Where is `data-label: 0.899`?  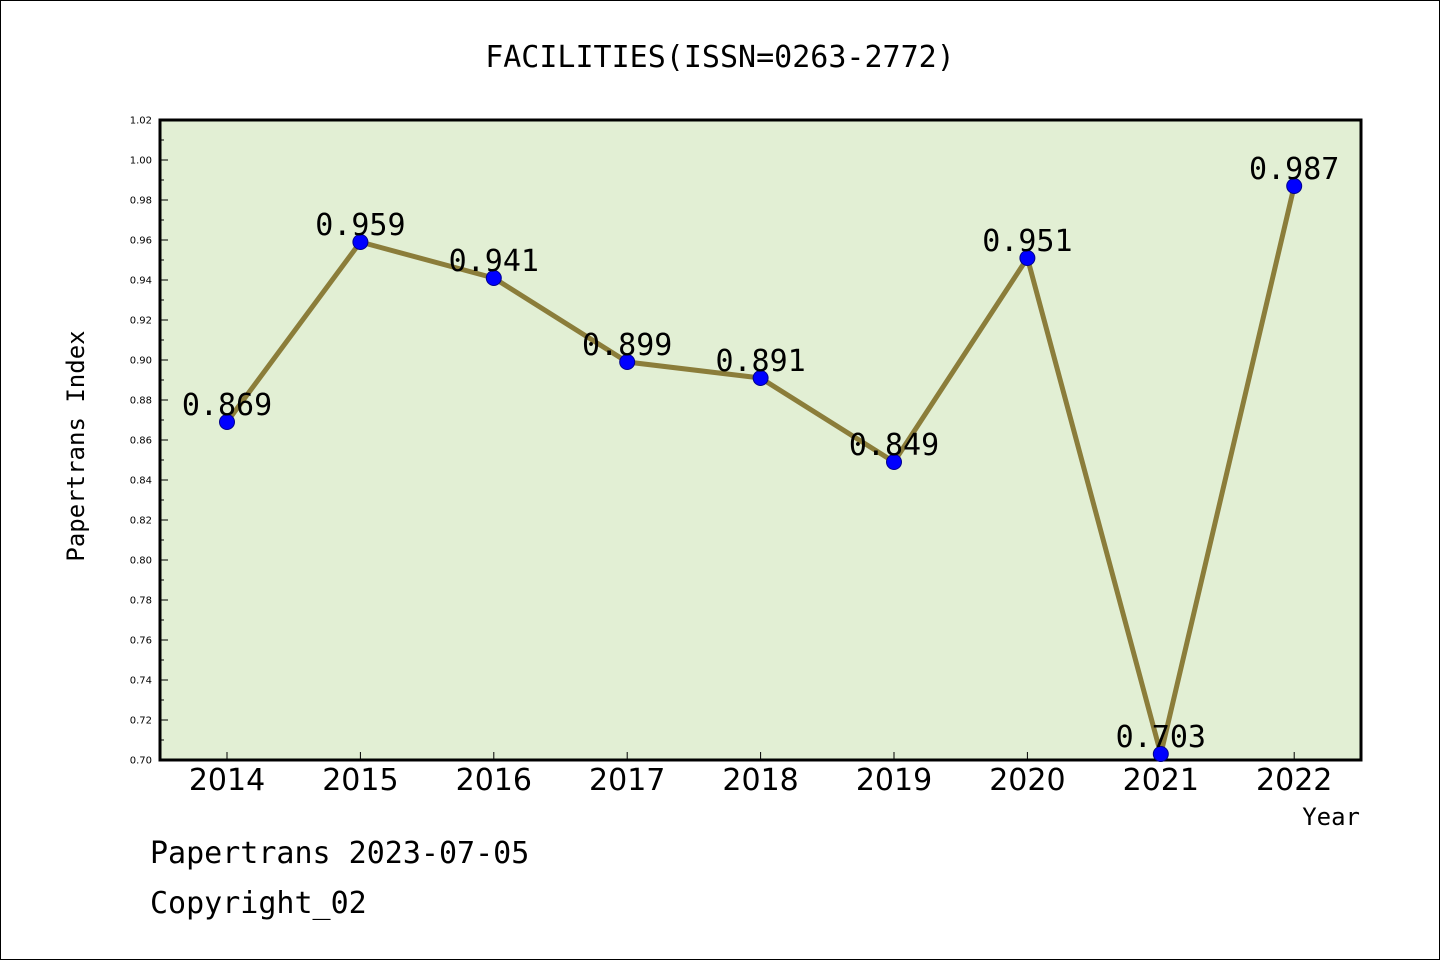
data-label: 0.899 is located at coordinates (627, 345).